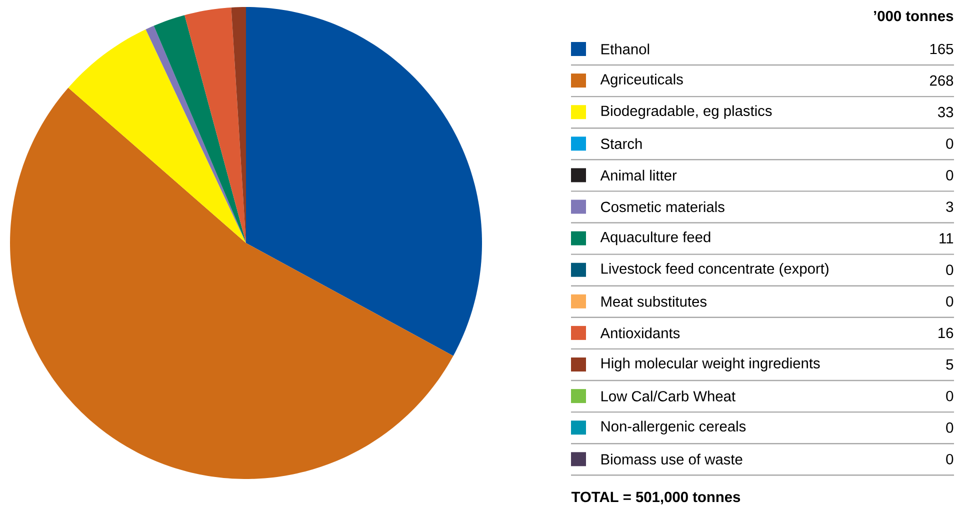 This screenshot has width=956, height=514. Describe the element at coordinates (625, 49) in the screenshot. I see `legend-label: Ethanol` at that location.